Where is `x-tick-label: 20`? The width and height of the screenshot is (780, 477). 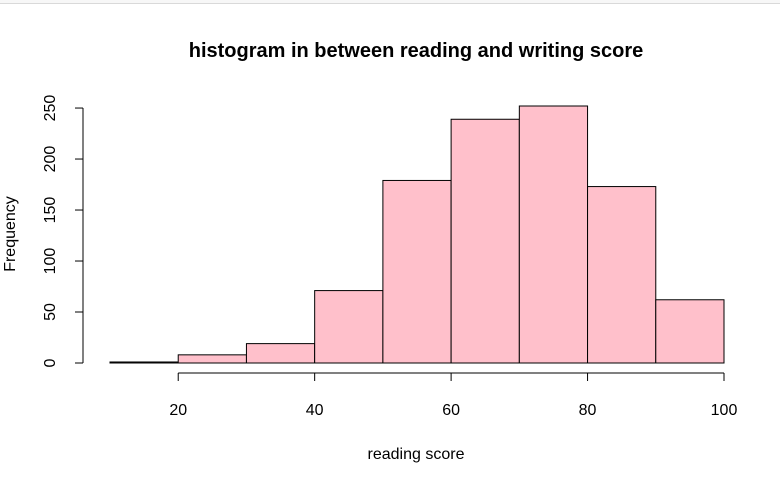
x-tick-label: 20 is located at coordinates (178, 410).